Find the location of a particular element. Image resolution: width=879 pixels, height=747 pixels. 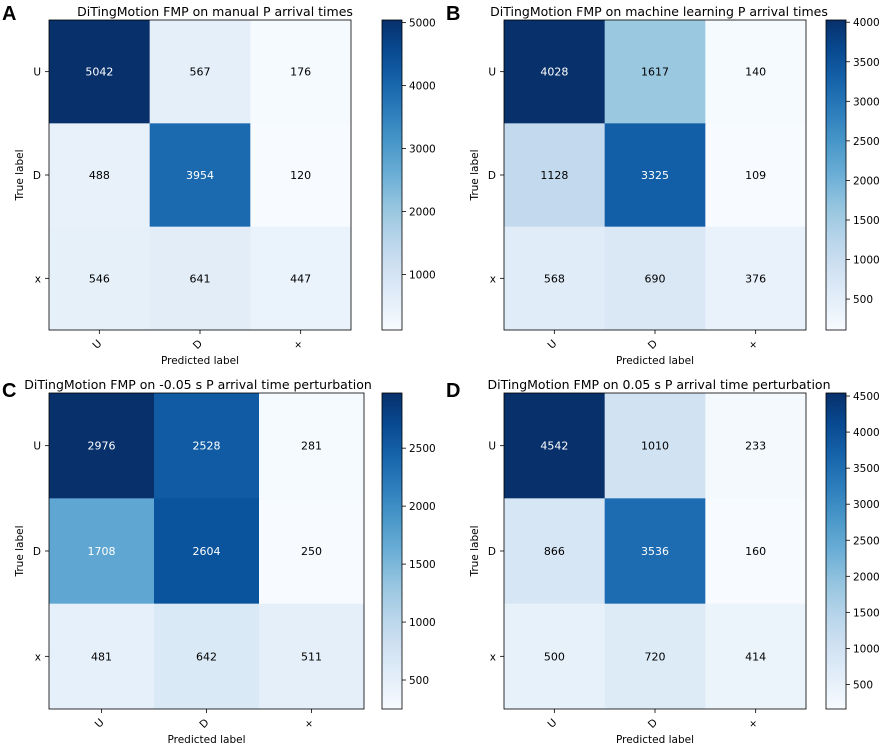

colorbar-tick-label: 3500 is located at coordinates (866, 63).